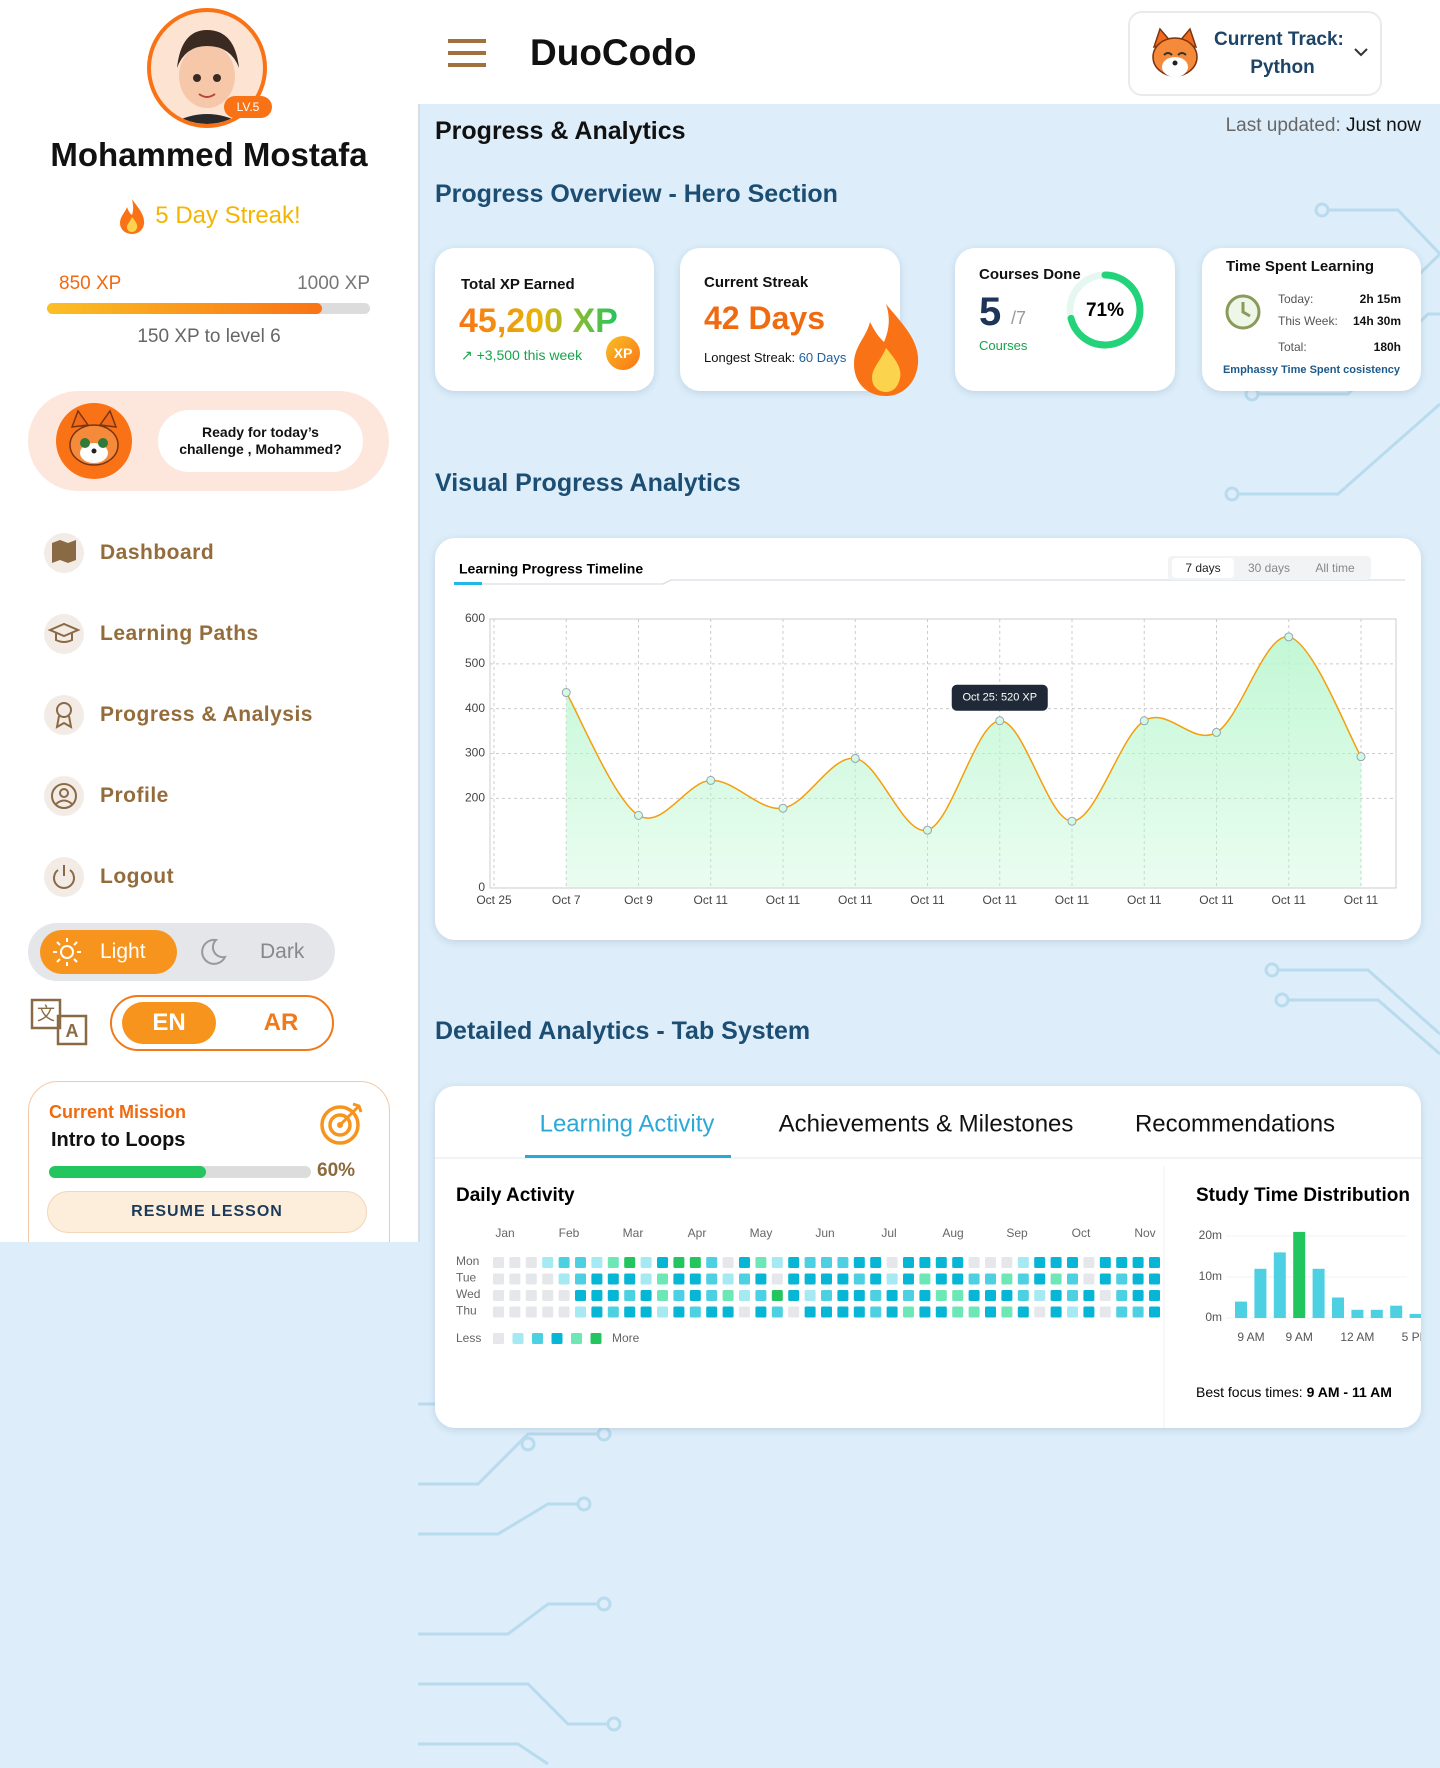 The width and height of the screenshot is (1440, 1768). What do you see at coordinates (1202, 568) in the screenshot?
I see `range-button: 7 days` at bounding box center [1202, 568].